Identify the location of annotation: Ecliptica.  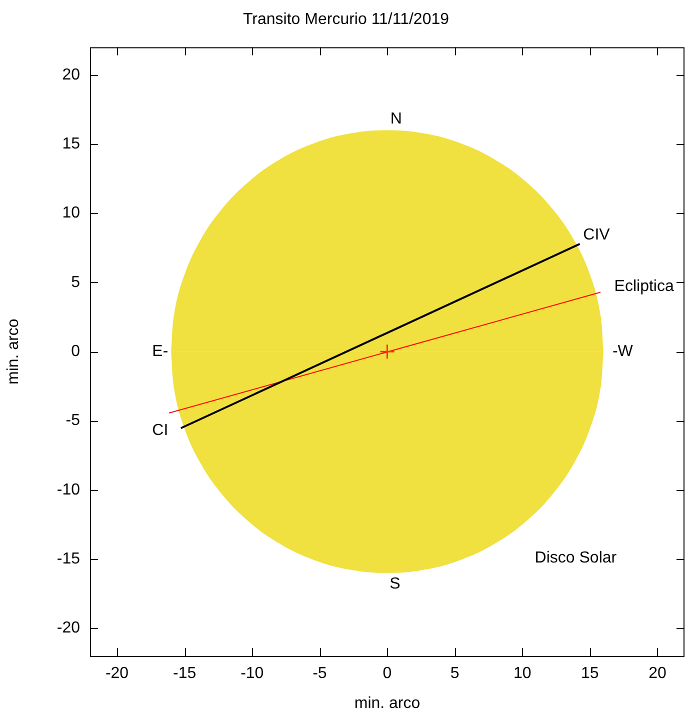
(644, 286).